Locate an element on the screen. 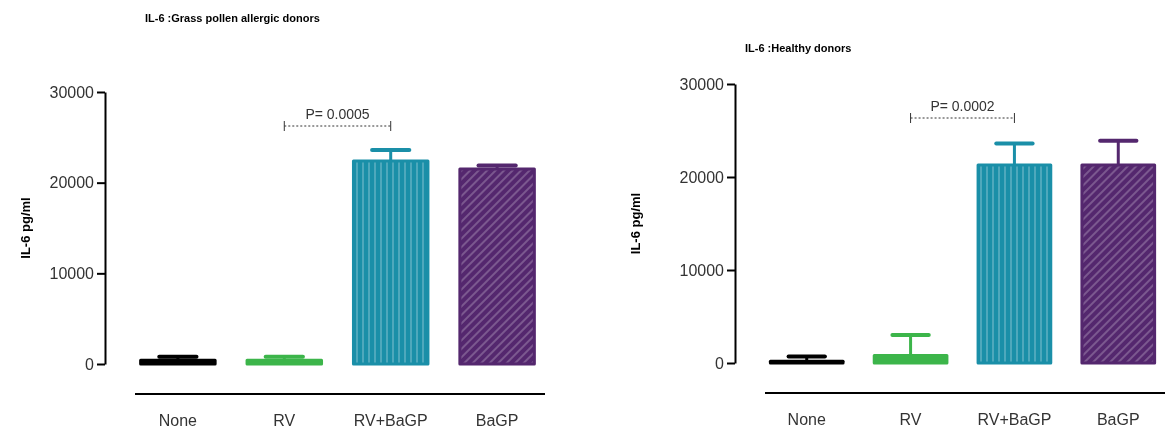 The height and width of the screenshot is (436, 1169). chart-title: IL-6 :Healthy donors is located at coordinates (798, 48).